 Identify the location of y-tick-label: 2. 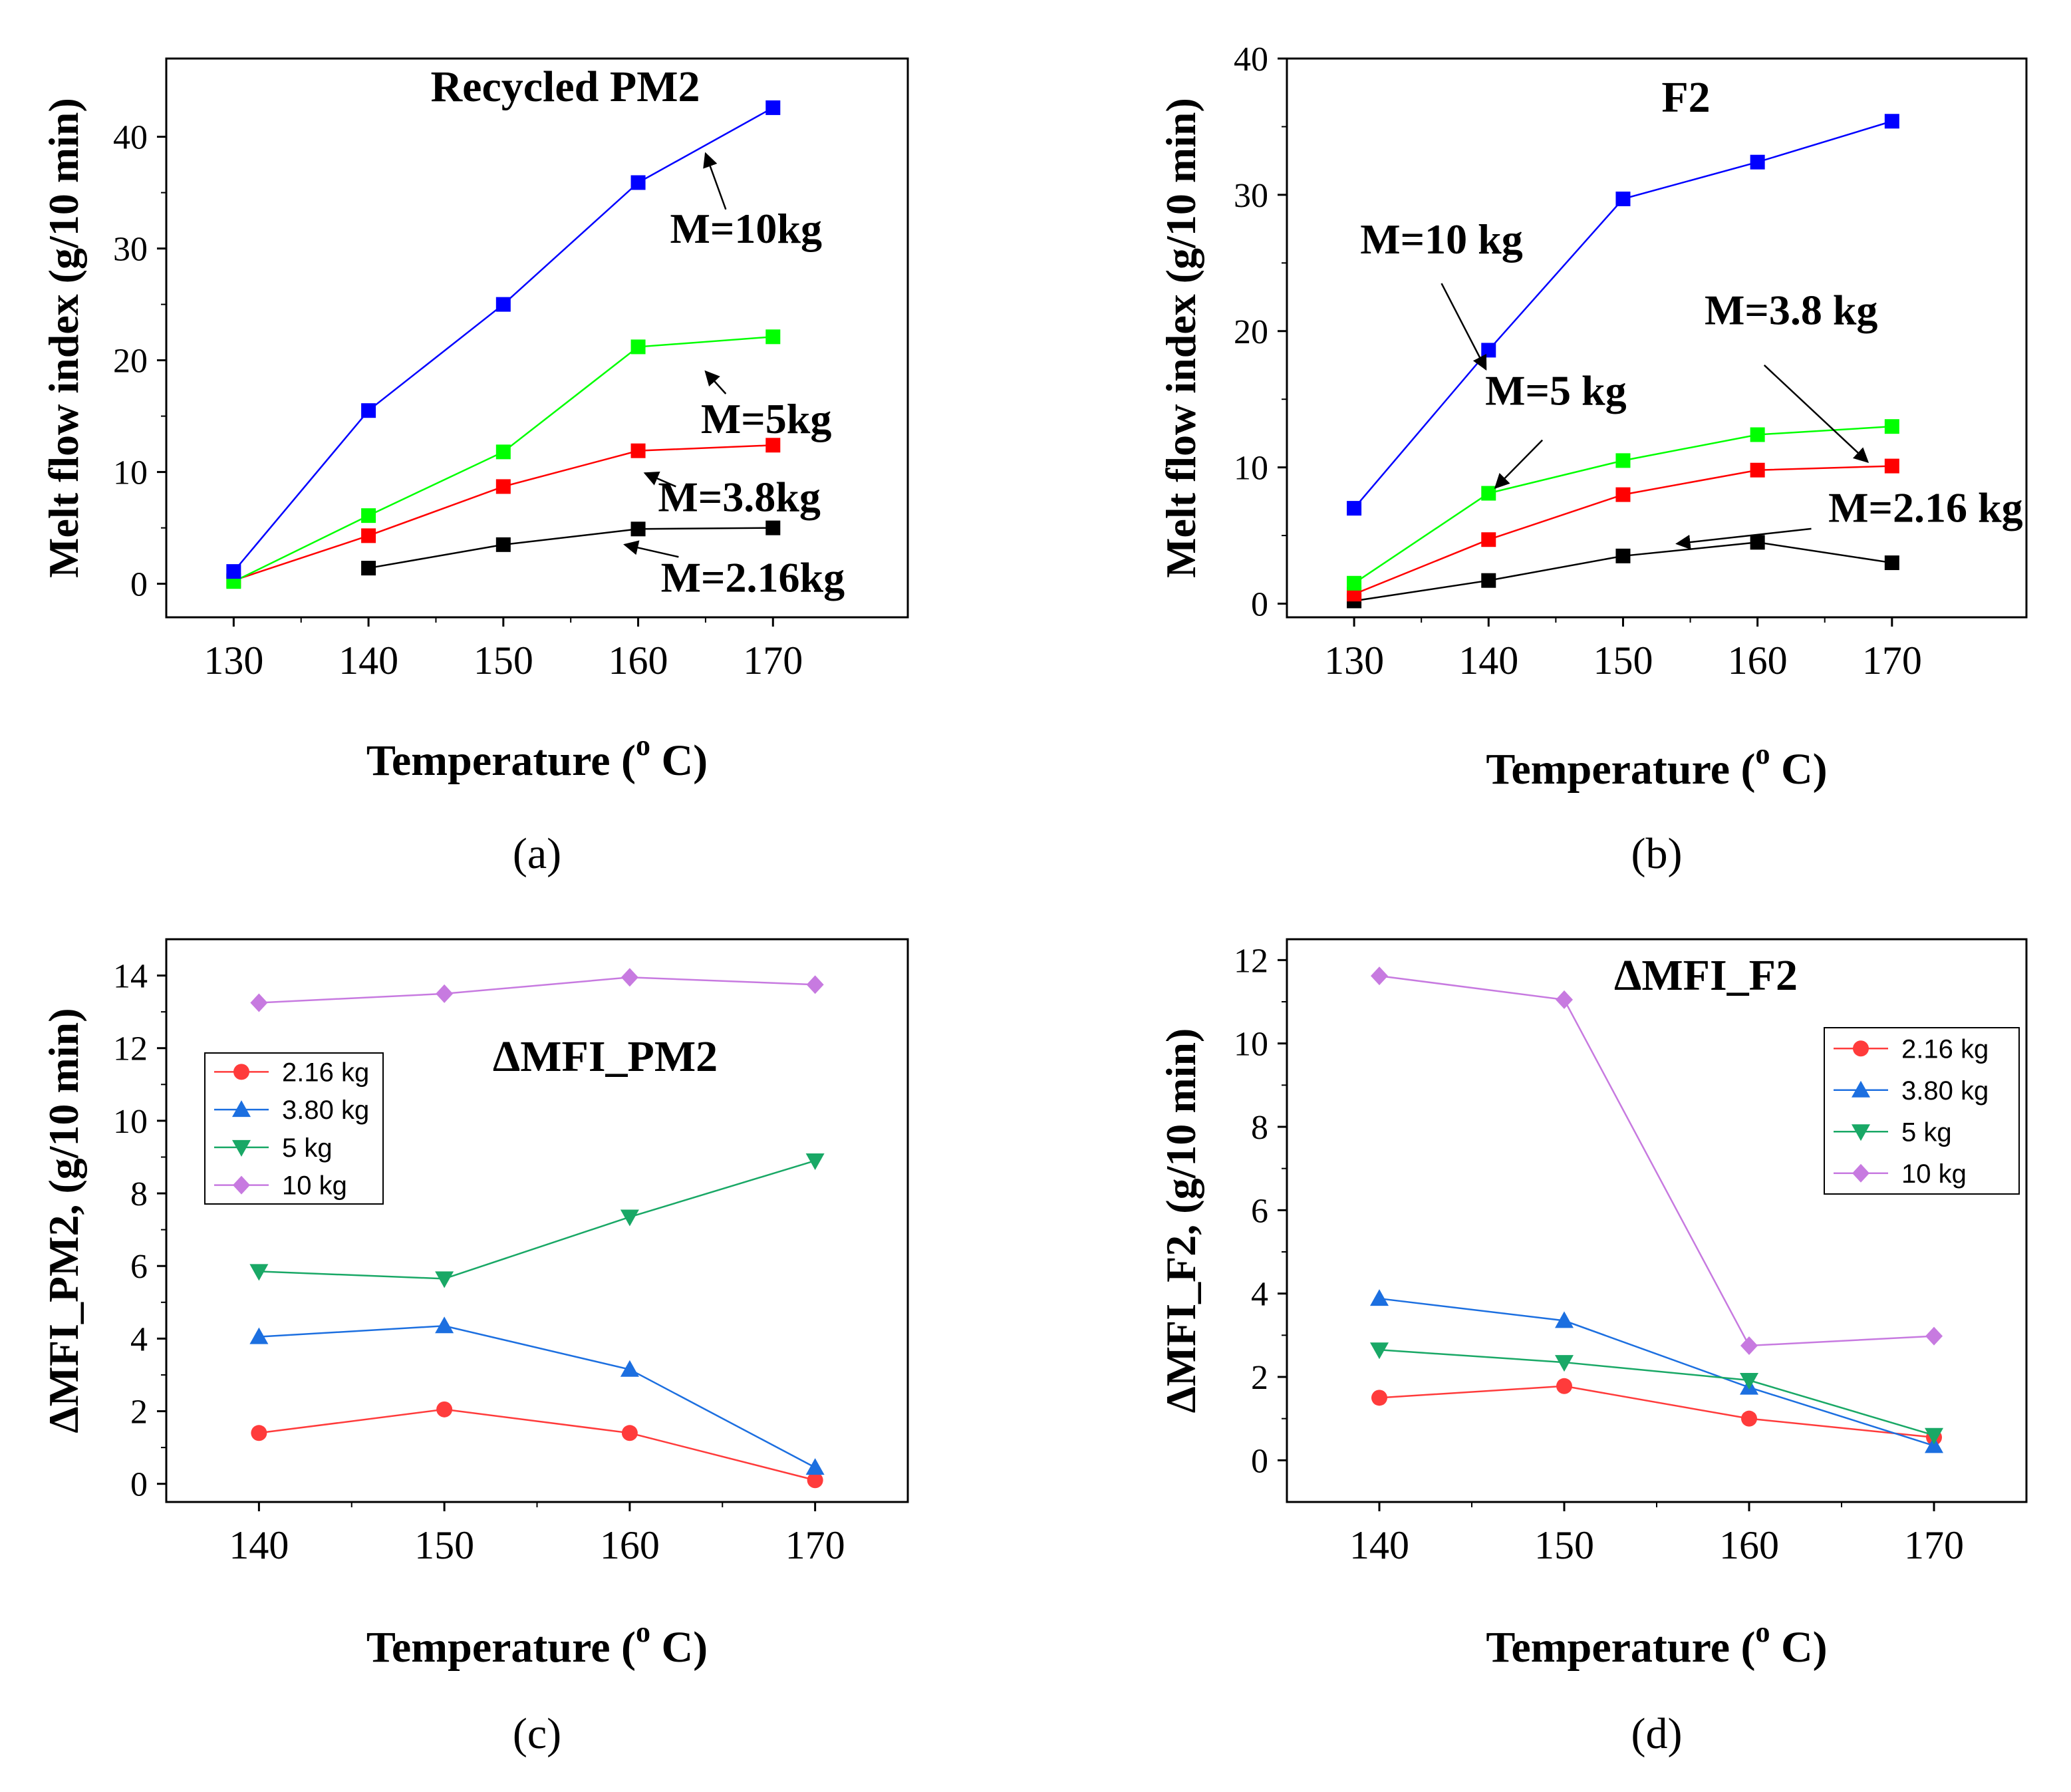
(139, 1412).